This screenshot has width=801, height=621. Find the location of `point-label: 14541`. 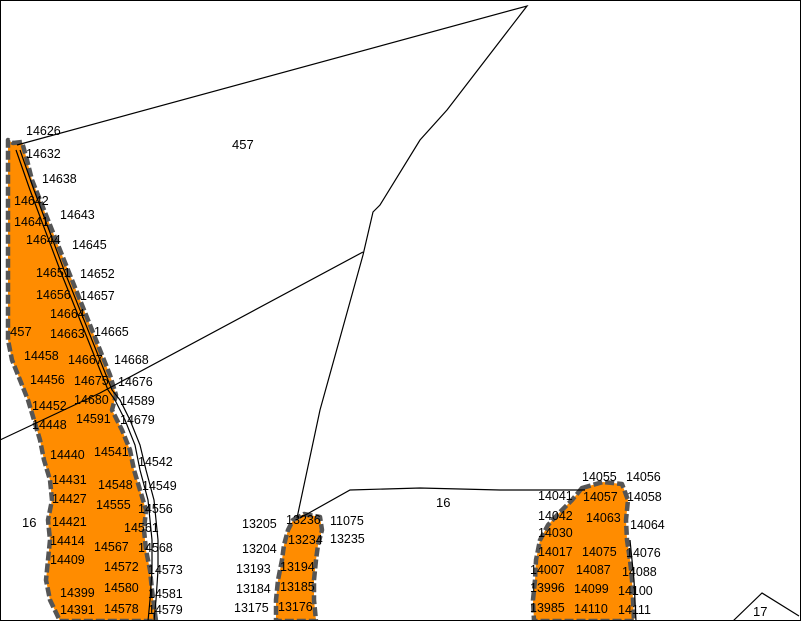

point-label: 14541 is located at coordinates (111, 452).